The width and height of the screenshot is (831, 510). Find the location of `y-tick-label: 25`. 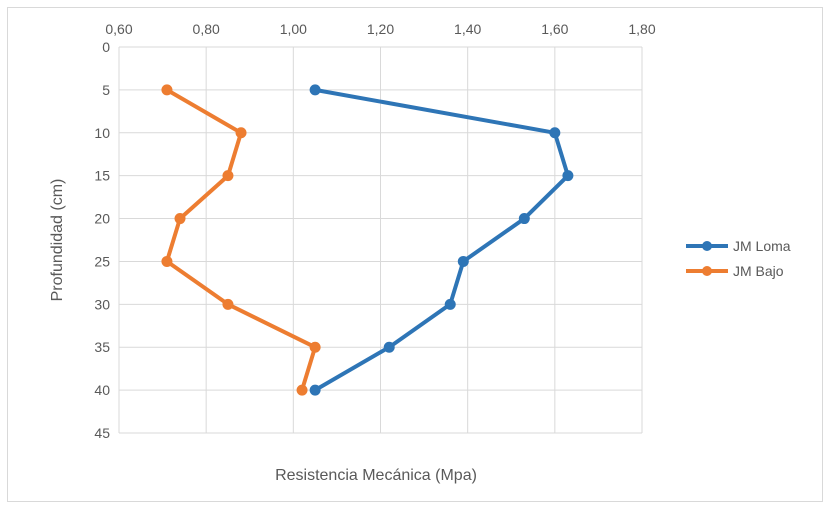

y-tick-label: 25 is located at coordinates (102, 261).